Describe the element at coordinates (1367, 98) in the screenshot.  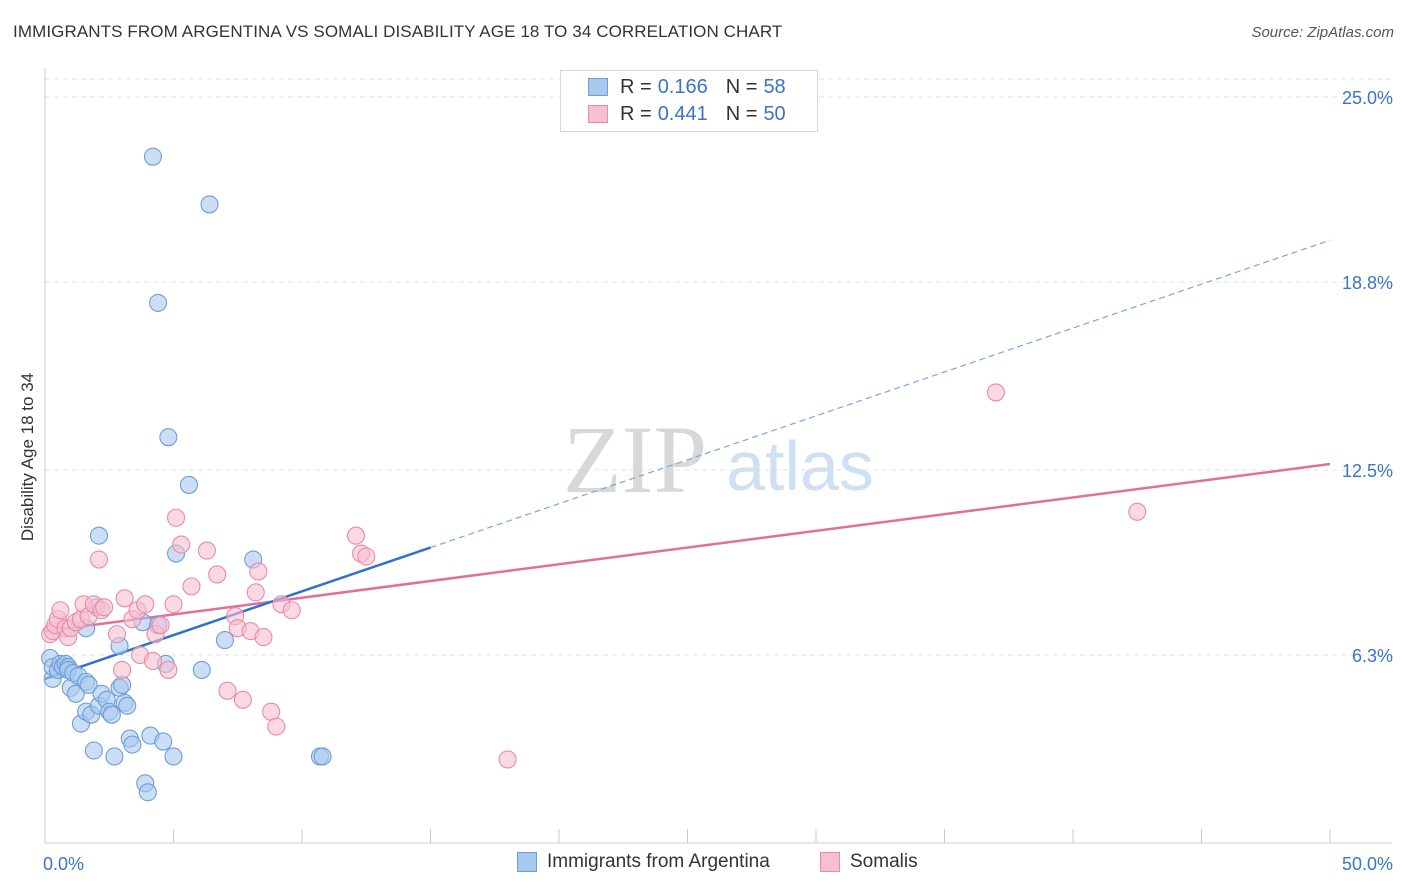
I see `y-tick-label: 25.0%` at that location.